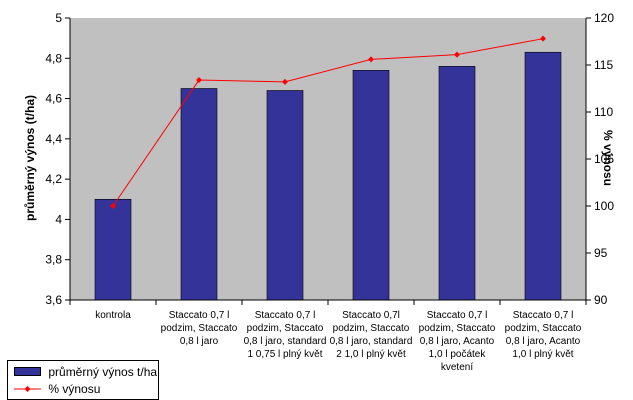  What do you see at coordinates (603, 112) in the screenshot?
I see `y2-tick-label: 110` at bounding box center [603, 112].